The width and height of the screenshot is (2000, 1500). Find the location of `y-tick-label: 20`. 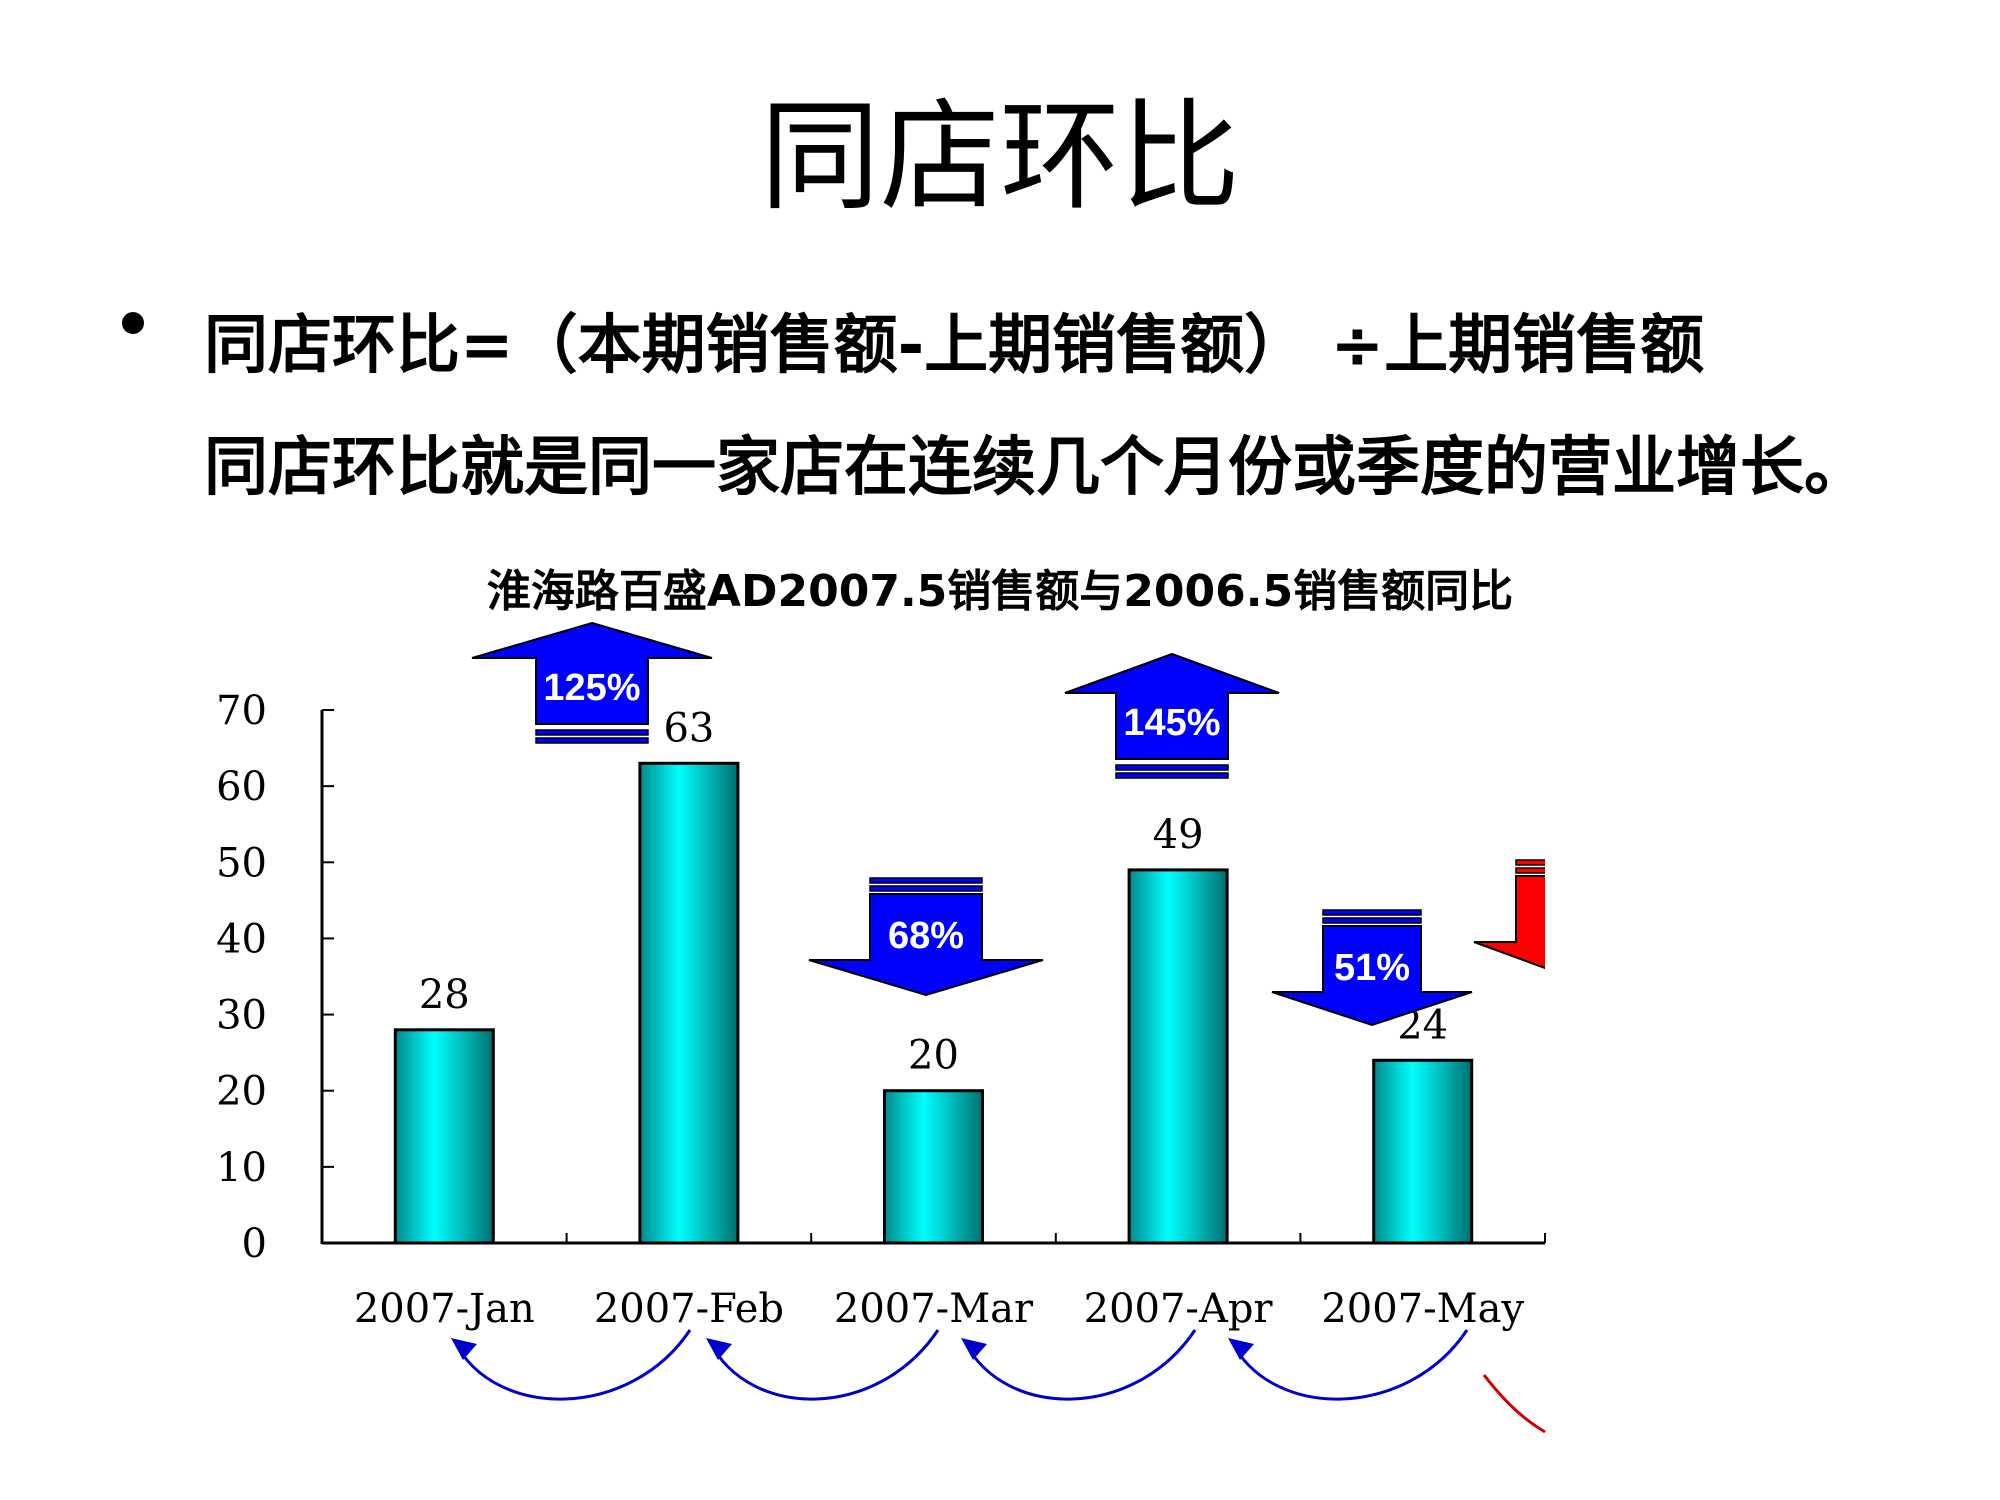

y-tick-label: 20 is located at coordinates (241, 1092).